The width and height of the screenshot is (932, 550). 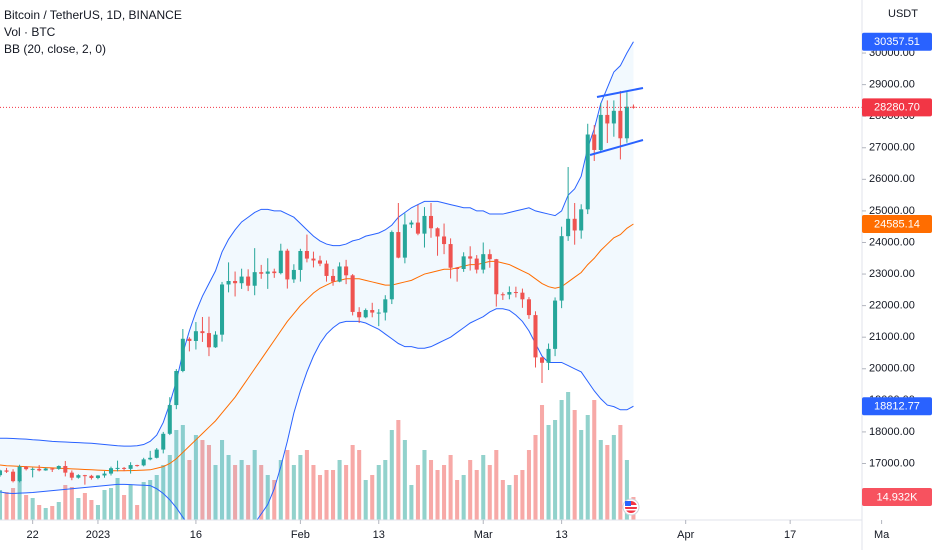 I want to click on x-tick-label: Apr, so click(x=685, y=535).